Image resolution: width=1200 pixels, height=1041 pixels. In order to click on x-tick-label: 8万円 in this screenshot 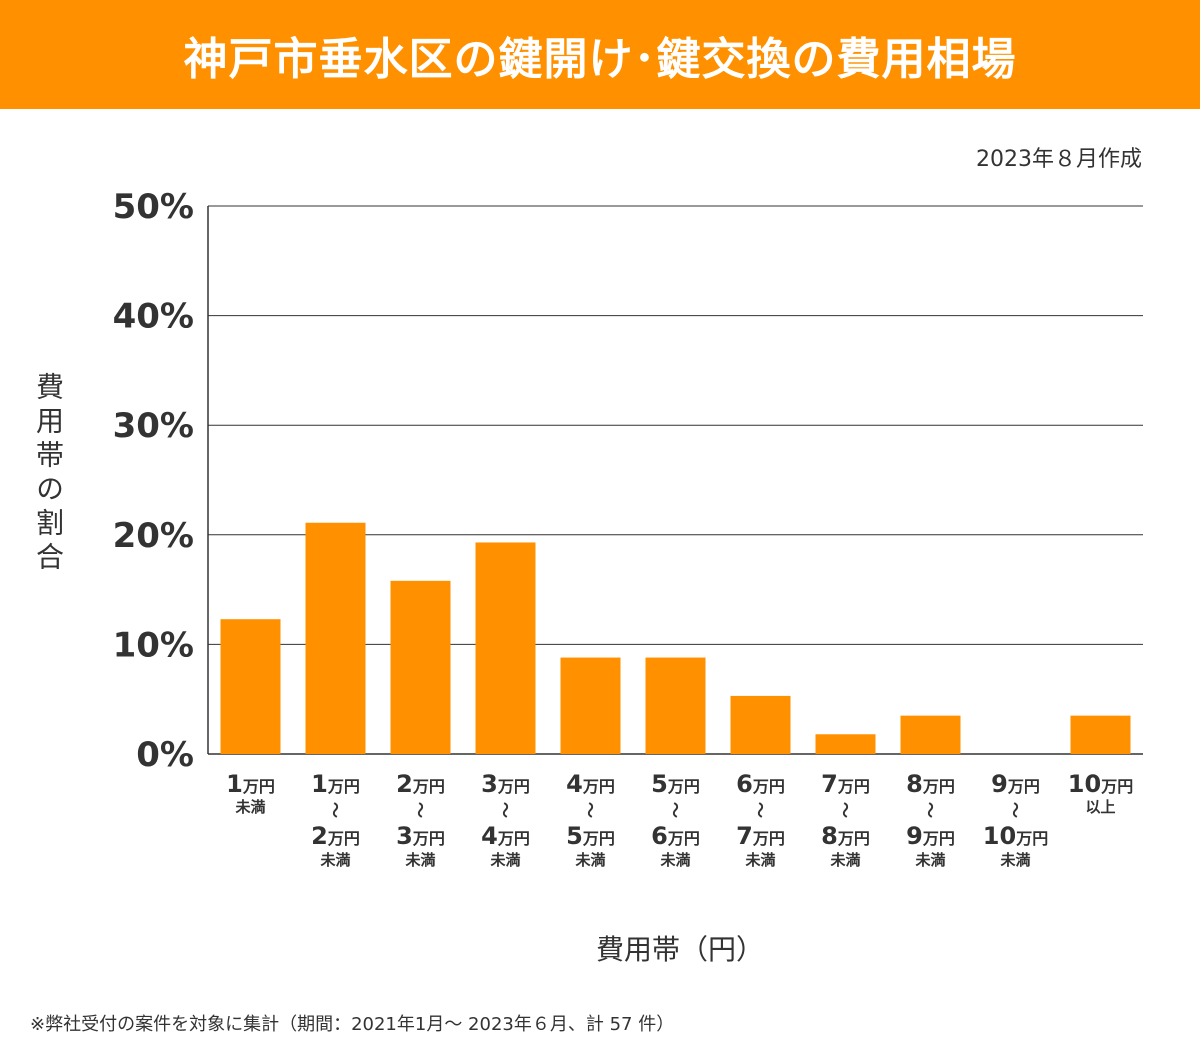, I will do `click(930, 784)`.